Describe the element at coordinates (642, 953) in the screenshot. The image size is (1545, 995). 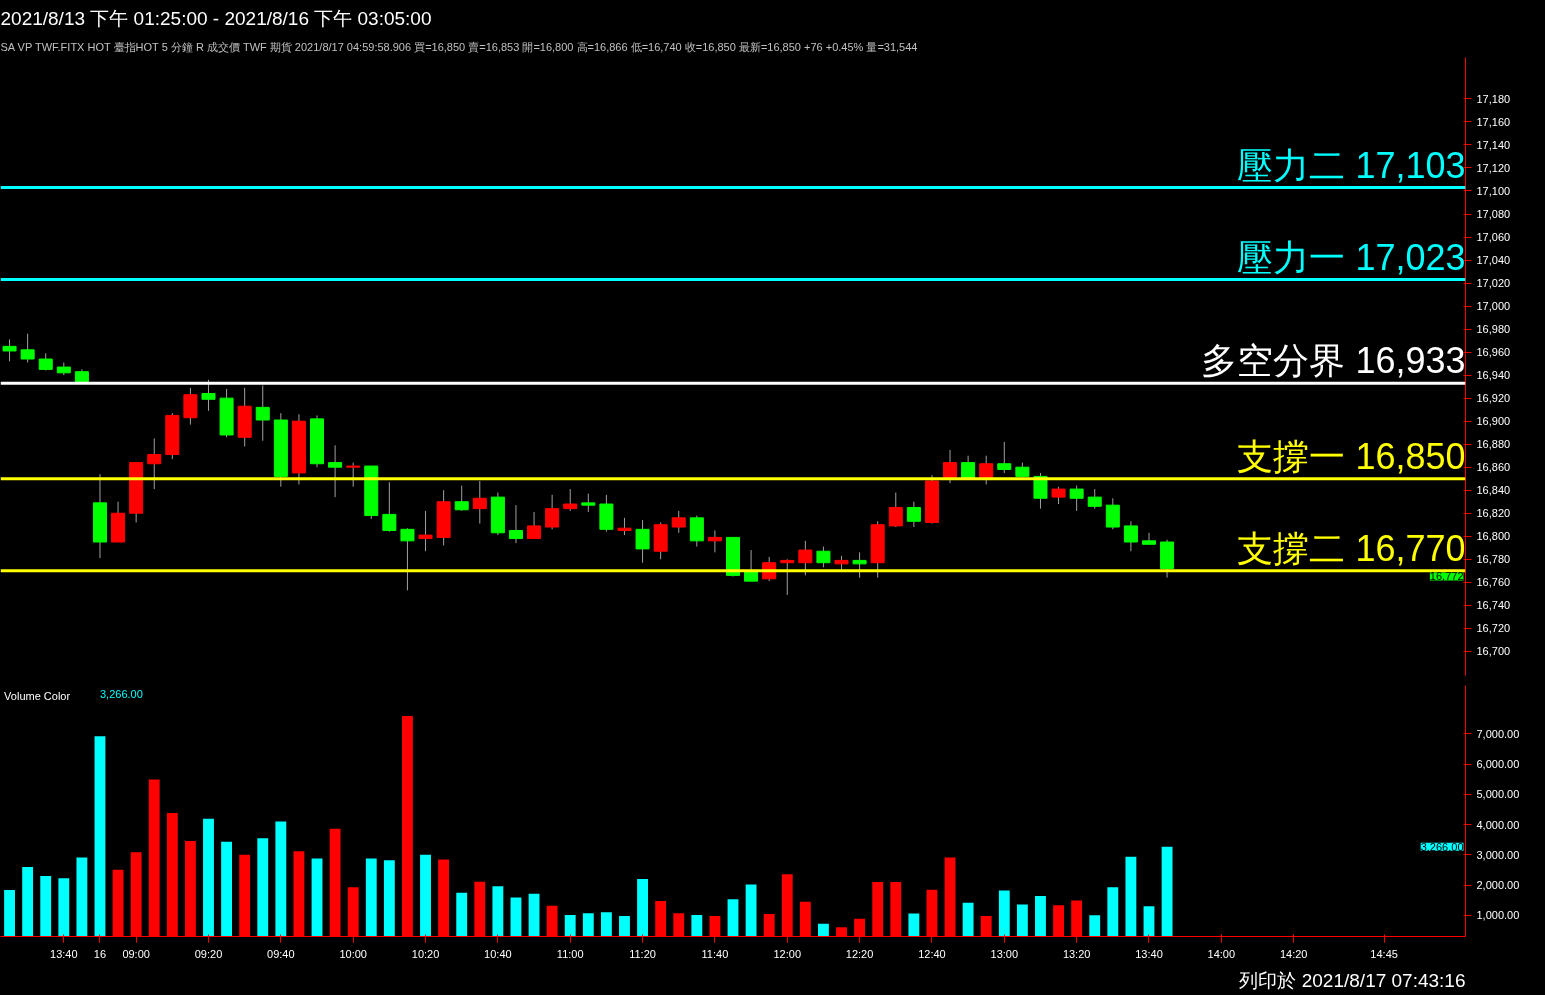
I see `x-tick-label: 11:20` at that location.